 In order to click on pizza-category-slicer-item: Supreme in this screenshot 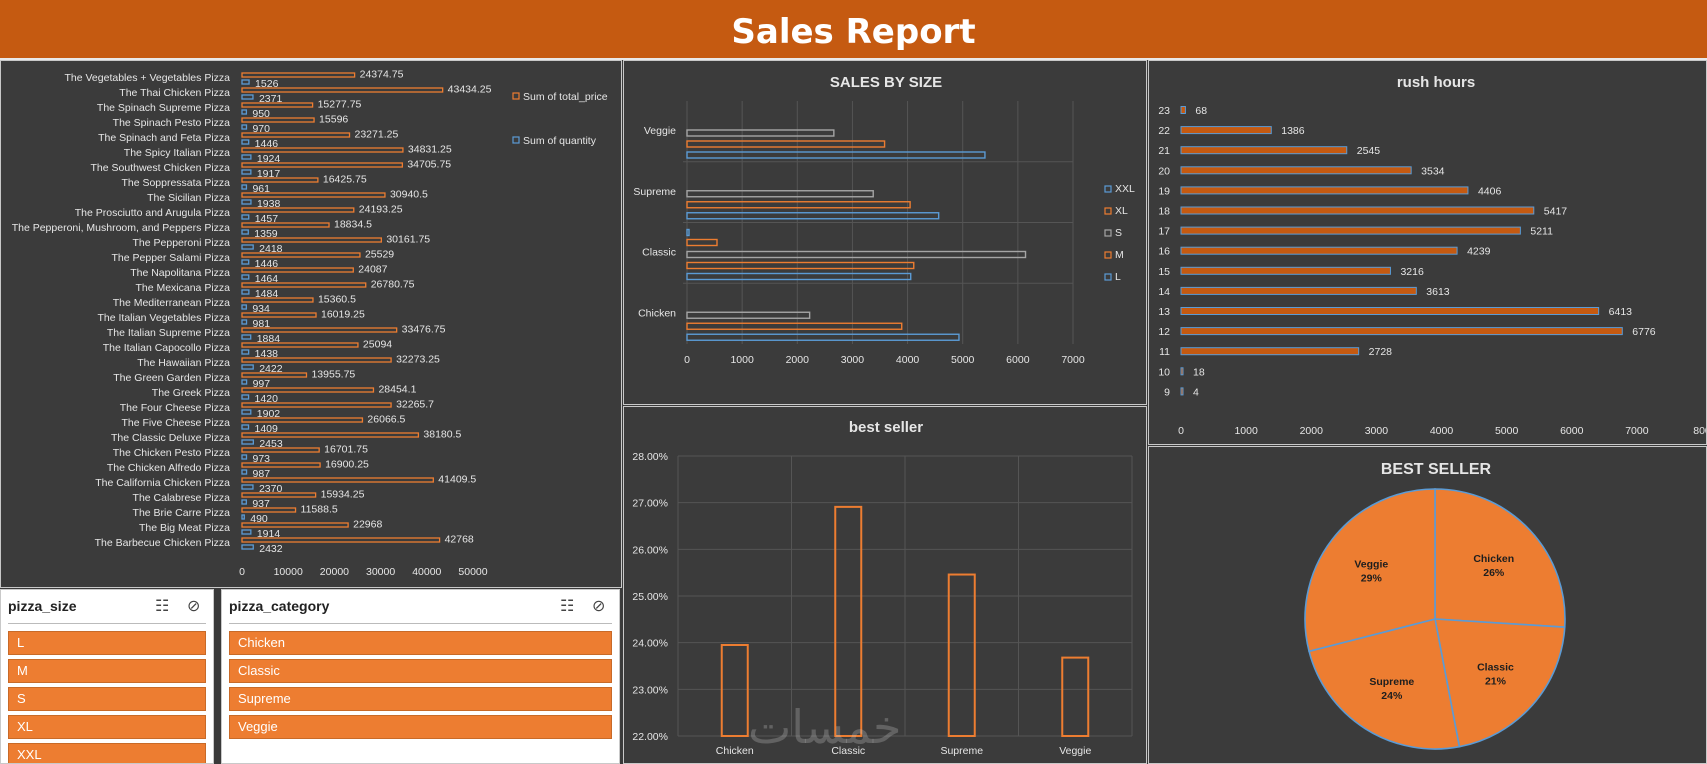, I will do `click(420, 699)`.